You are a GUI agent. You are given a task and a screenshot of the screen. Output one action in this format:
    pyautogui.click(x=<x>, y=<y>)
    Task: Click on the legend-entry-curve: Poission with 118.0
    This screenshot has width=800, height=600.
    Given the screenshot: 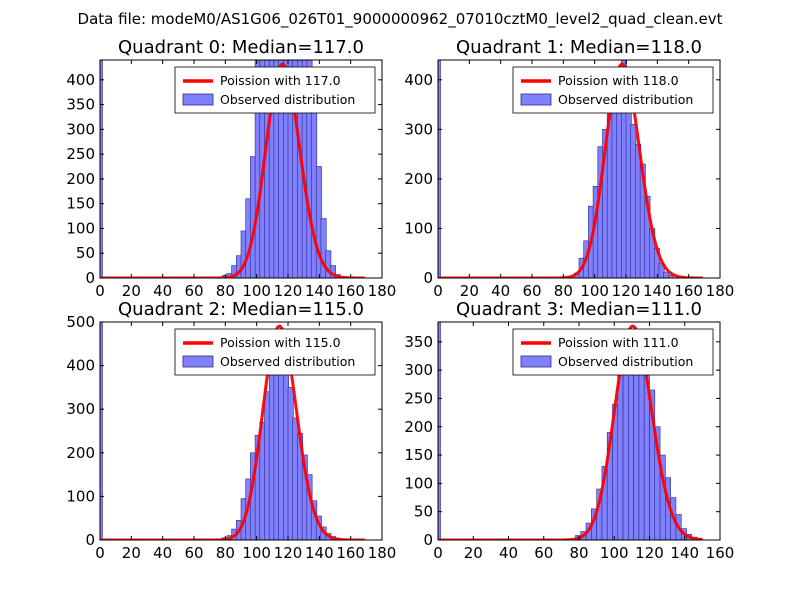 What is the action you would take?
    pyautogui.click(x=618, y=80)
    